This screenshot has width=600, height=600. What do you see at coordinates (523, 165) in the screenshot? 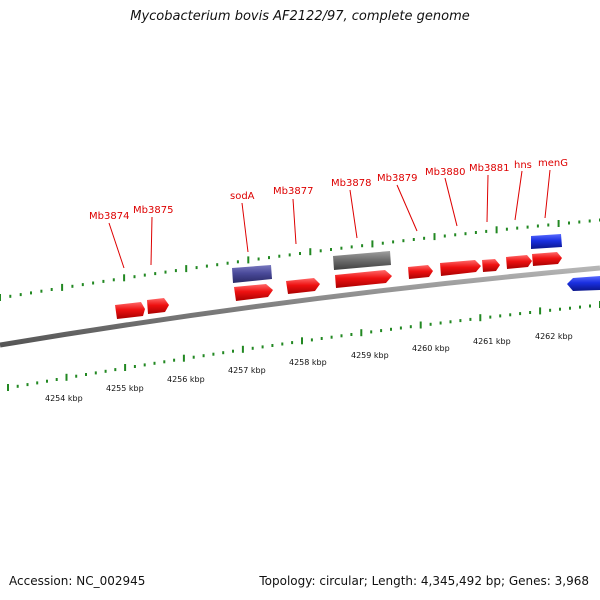
I see `gene-label-hns: hns` at bounding box center [523, 165].